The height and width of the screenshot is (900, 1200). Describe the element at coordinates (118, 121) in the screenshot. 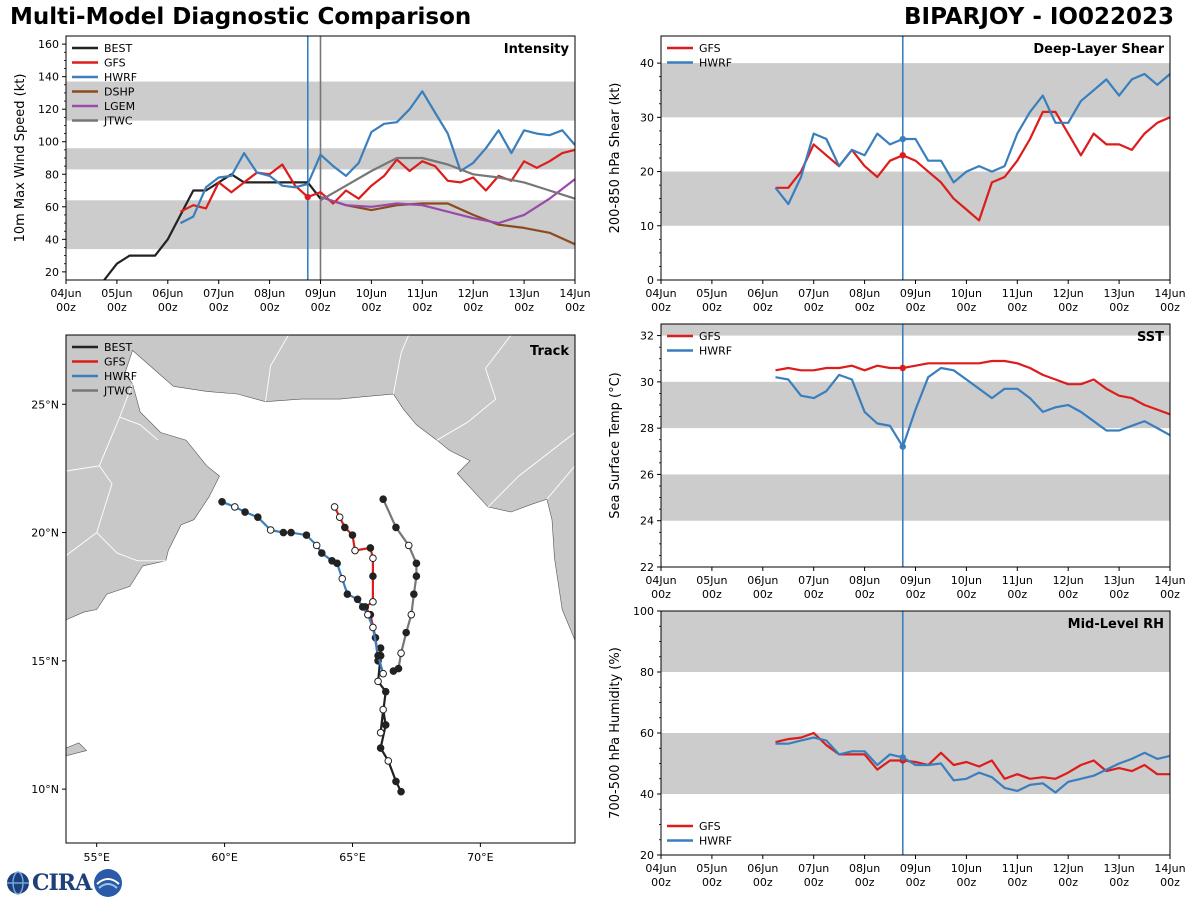

I see `legend-label-jtwc: JTWC` at that location.